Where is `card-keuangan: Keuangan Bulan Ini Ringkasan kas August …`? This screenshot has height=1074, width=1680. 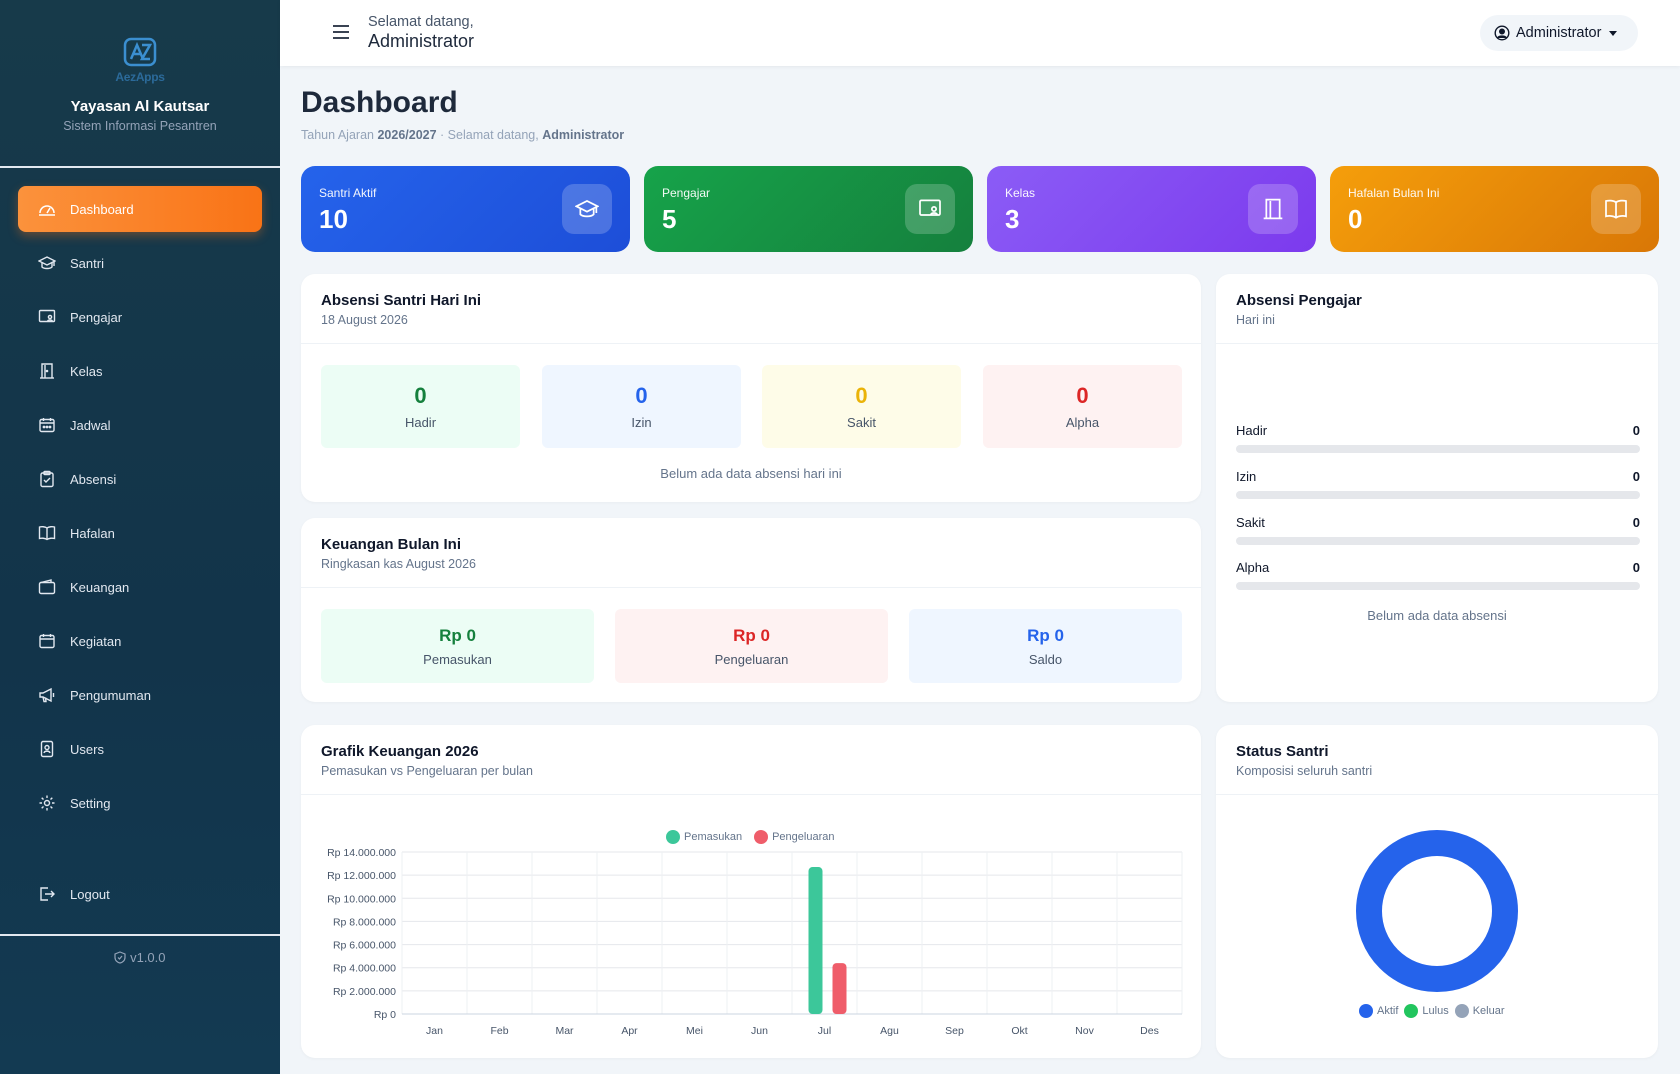 card-keuangan: Keuangan Bulan Ini Ringkasan kas August … is located at coordinates (751, 610).